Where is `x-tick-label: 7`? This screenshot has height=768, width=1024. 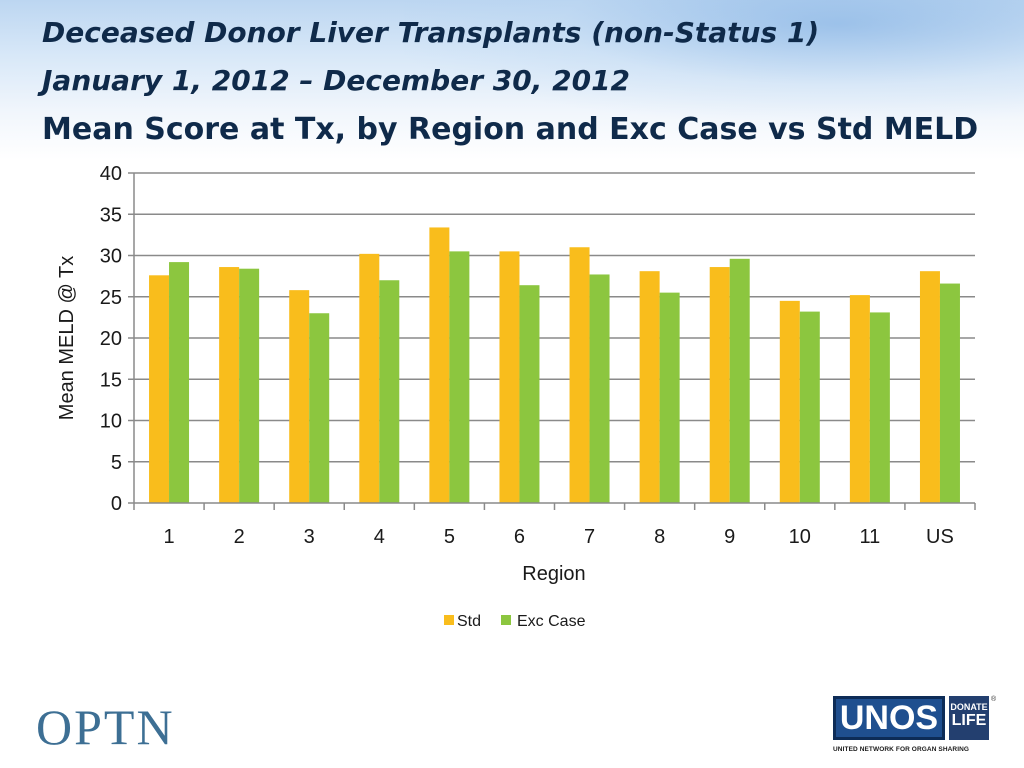
x-tick-label: 7 is located at coordinates (589, 537).